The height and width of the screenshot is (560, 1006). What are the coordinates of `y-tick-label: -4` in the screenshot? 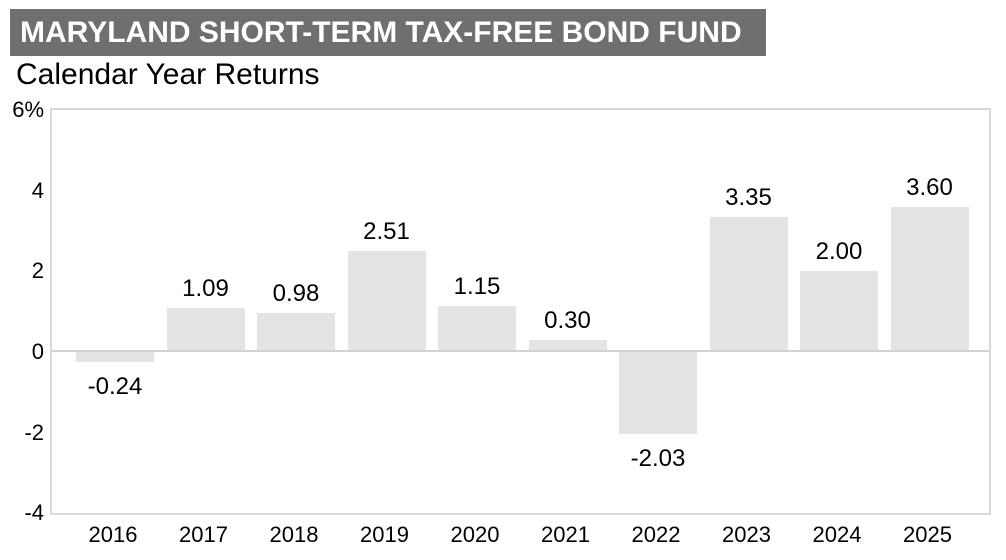 It's located at (34, 513).